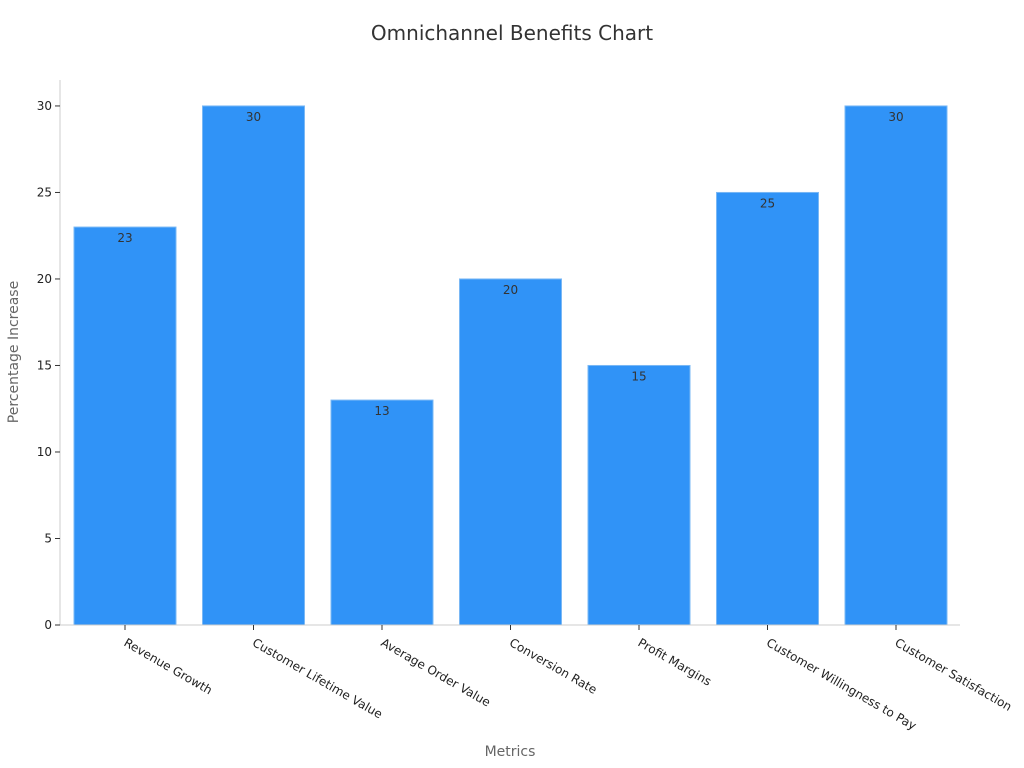  I want to click on x-tick-label: Customer Willingness to Pay, so click(841, 683).